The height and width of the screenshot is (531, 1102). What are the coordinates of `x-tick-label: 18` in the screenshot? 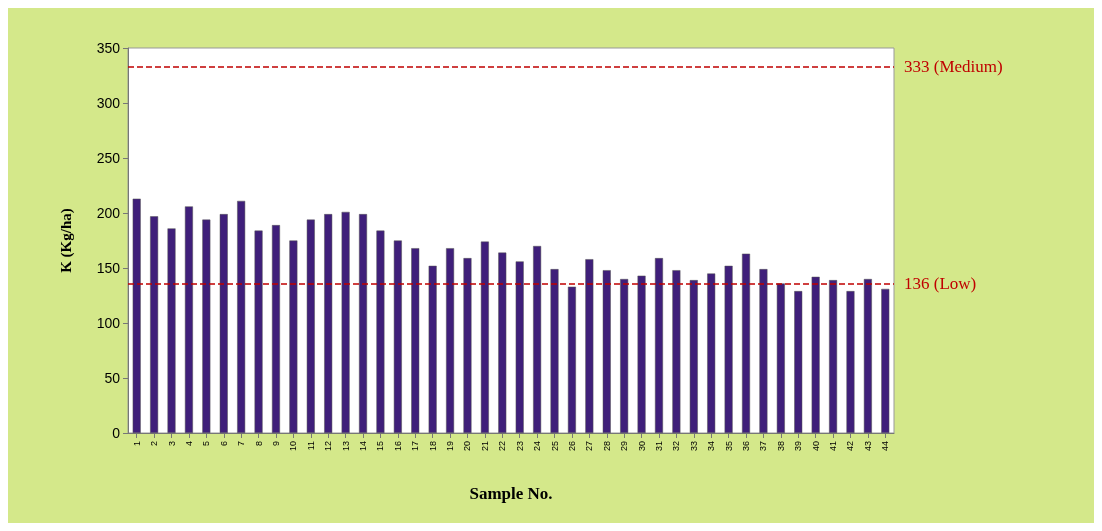 It's located at (432, 446).